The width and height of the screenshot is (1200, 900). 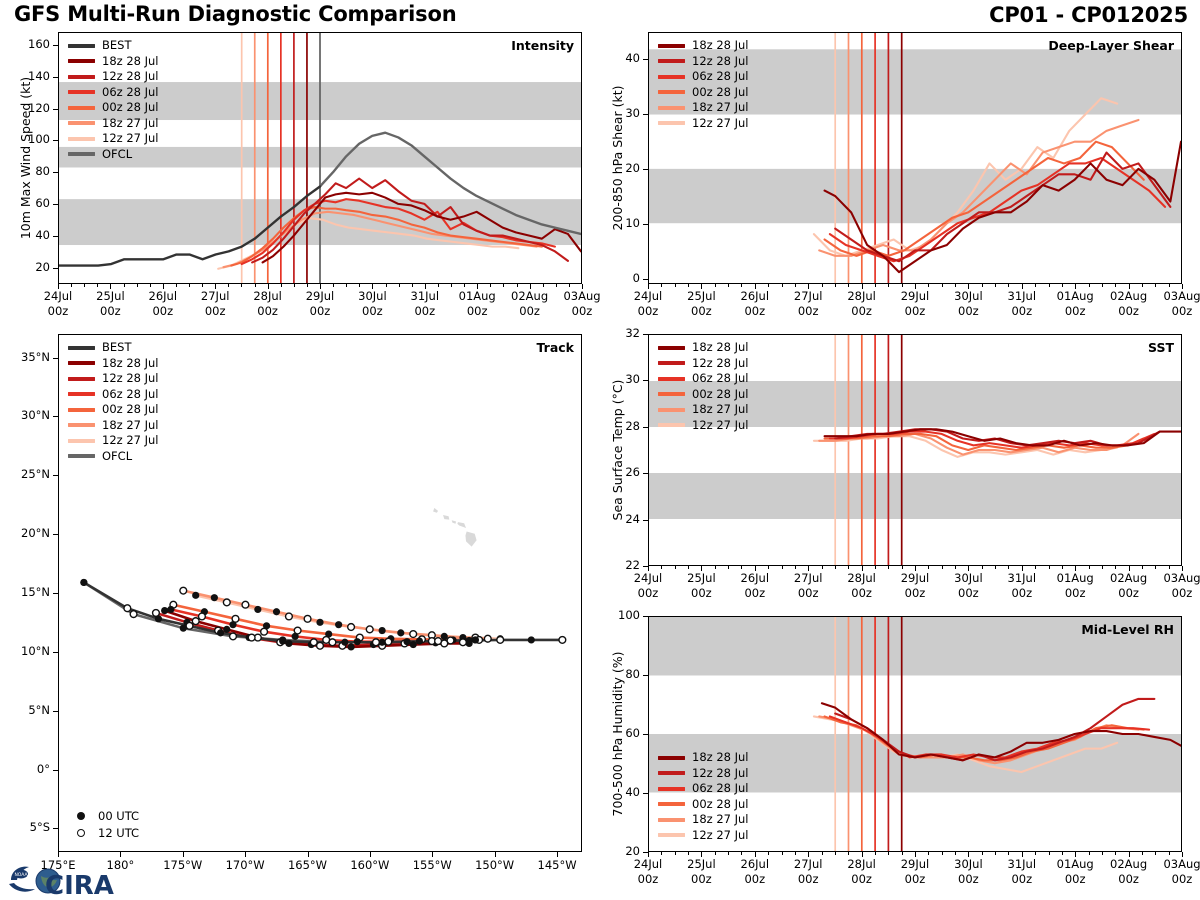 I want to click on track-y-tick-label: 20°N, so click(x=35, y=533).